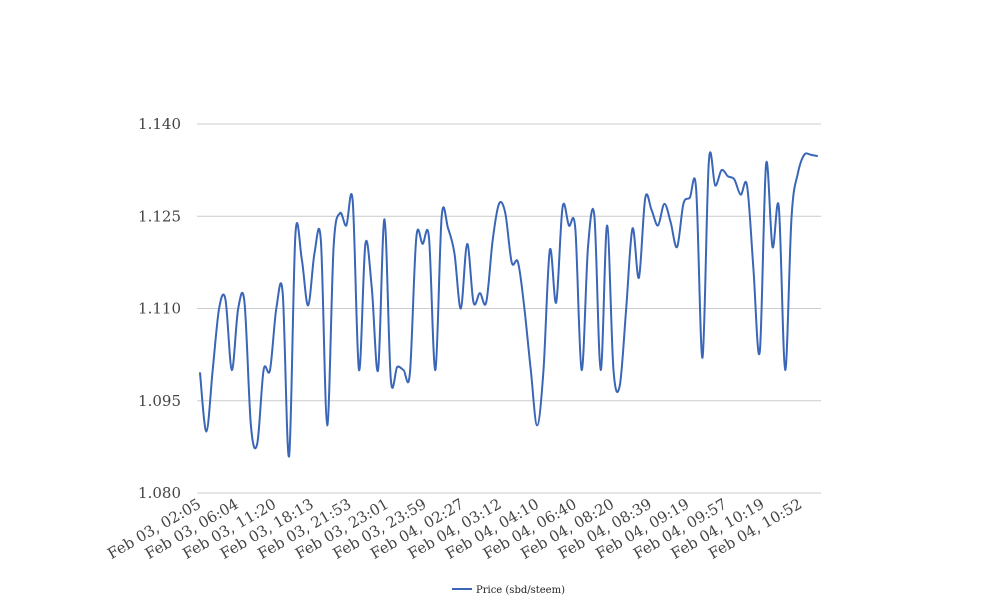 The height and width of the screenshot is (616, 1008). I want to click on y-tick-label: 1.125, so click(159, 216).